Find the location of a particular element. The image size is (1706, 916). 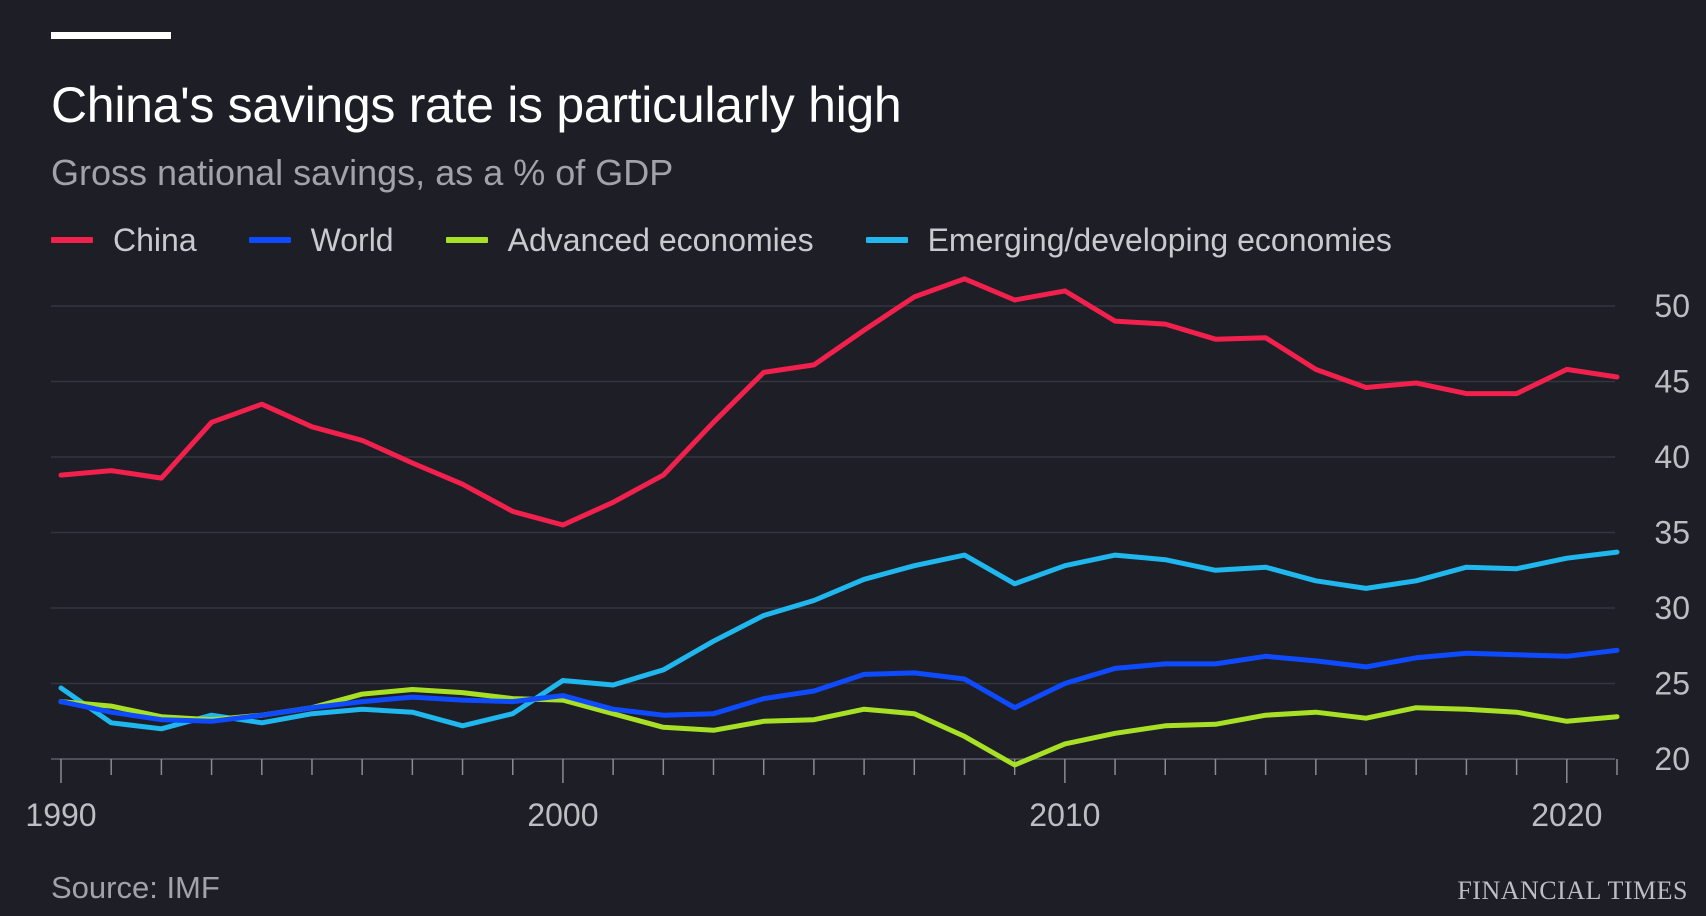

series-line-world is located at coordinates (839, 685).